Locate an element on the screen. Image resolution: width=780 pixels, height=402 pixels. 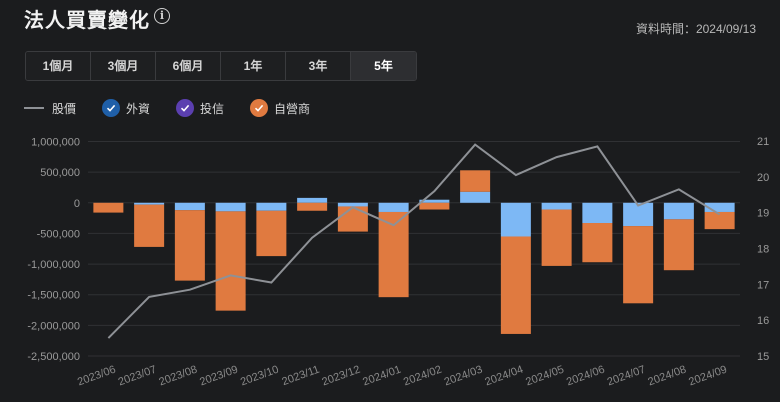
y-right-tick-label: 21 is located at coordinates (763, 142).